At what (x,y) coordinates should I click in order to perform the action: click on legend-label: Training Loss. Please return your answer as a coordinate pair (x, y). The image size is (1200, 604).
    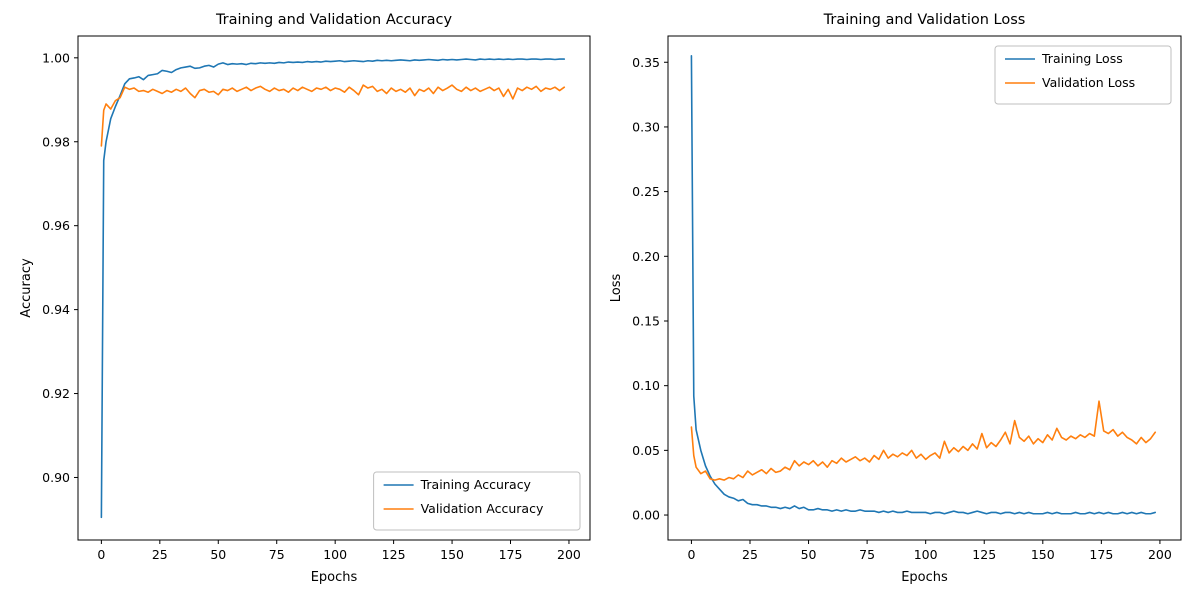
    Looking at the image, I should click on (1082, 58).